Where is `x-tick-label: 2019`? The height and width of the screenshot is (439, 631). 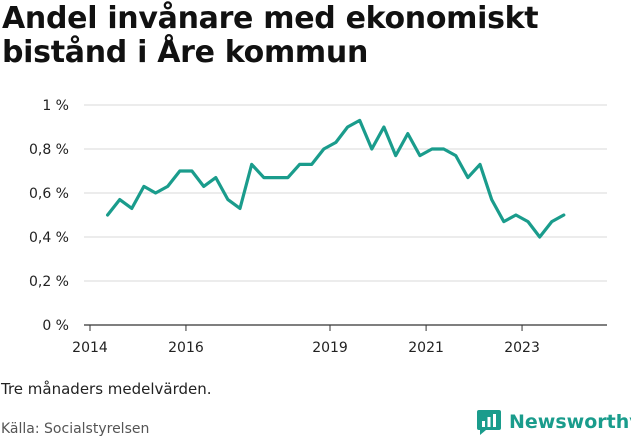
x-tick-label: 2019 is located at coordinates (330, 348).